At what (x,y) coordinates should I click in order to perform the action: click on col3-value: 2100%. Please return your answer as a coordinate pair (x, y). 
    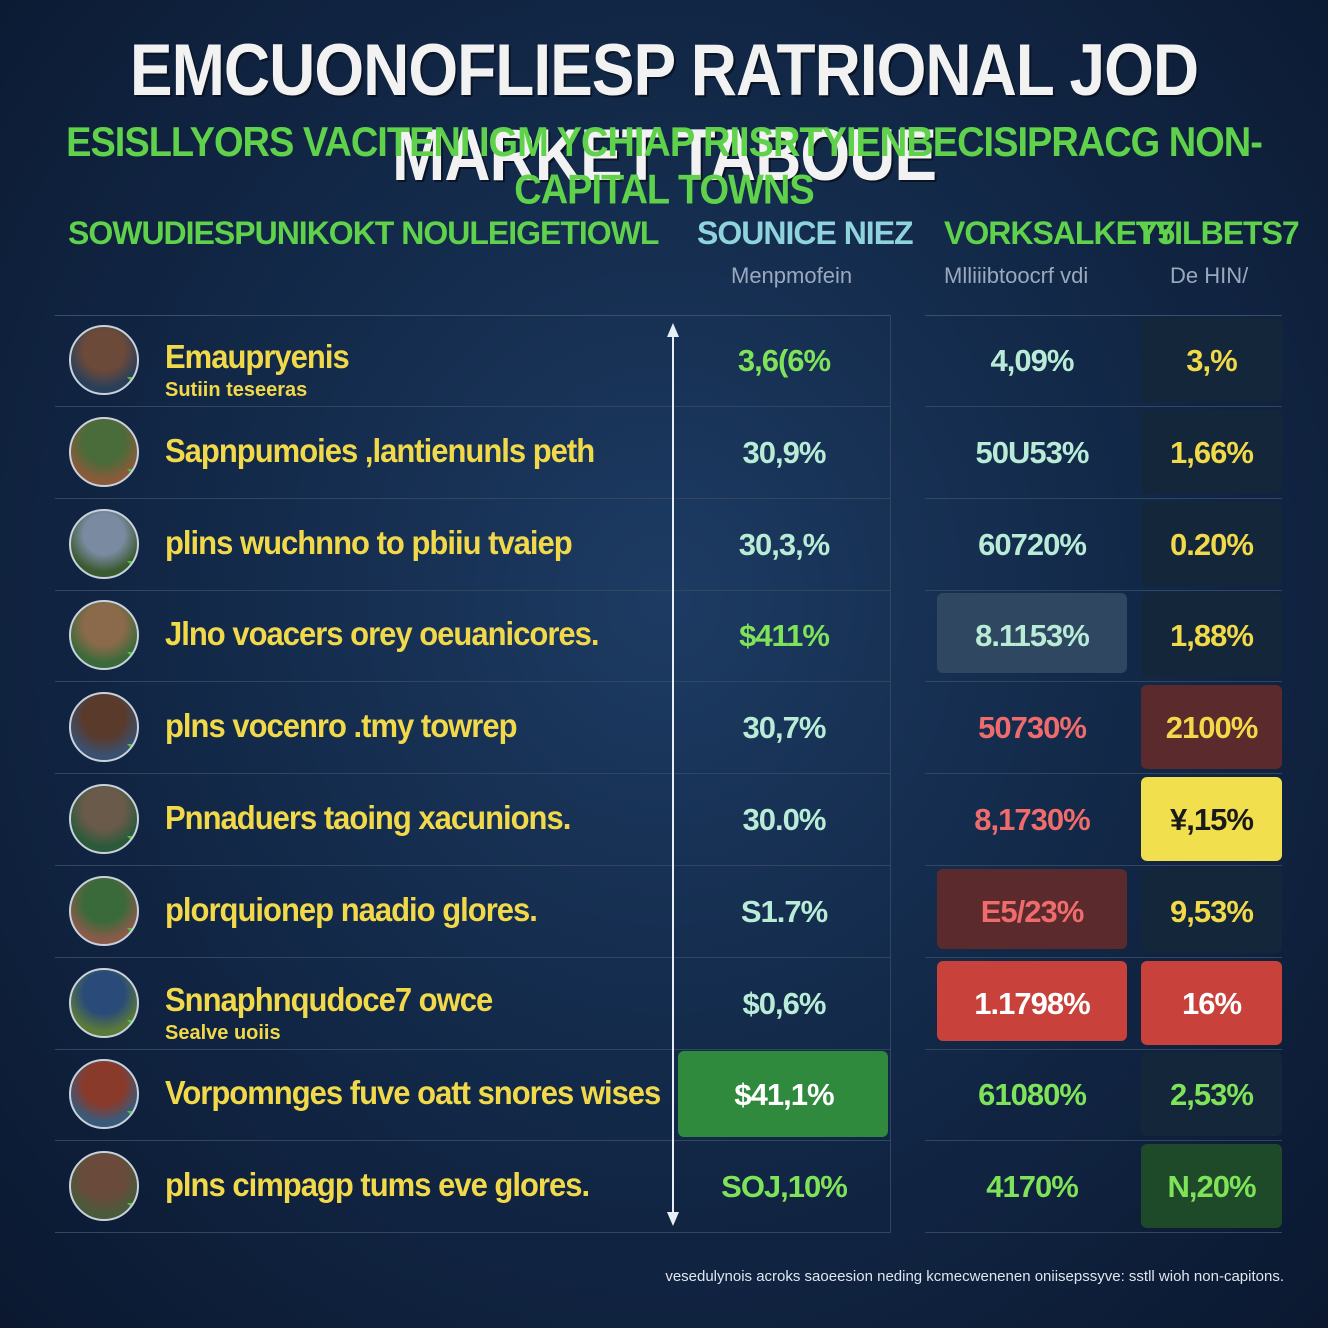
    Looking at the image, I should click on (1212, 728).